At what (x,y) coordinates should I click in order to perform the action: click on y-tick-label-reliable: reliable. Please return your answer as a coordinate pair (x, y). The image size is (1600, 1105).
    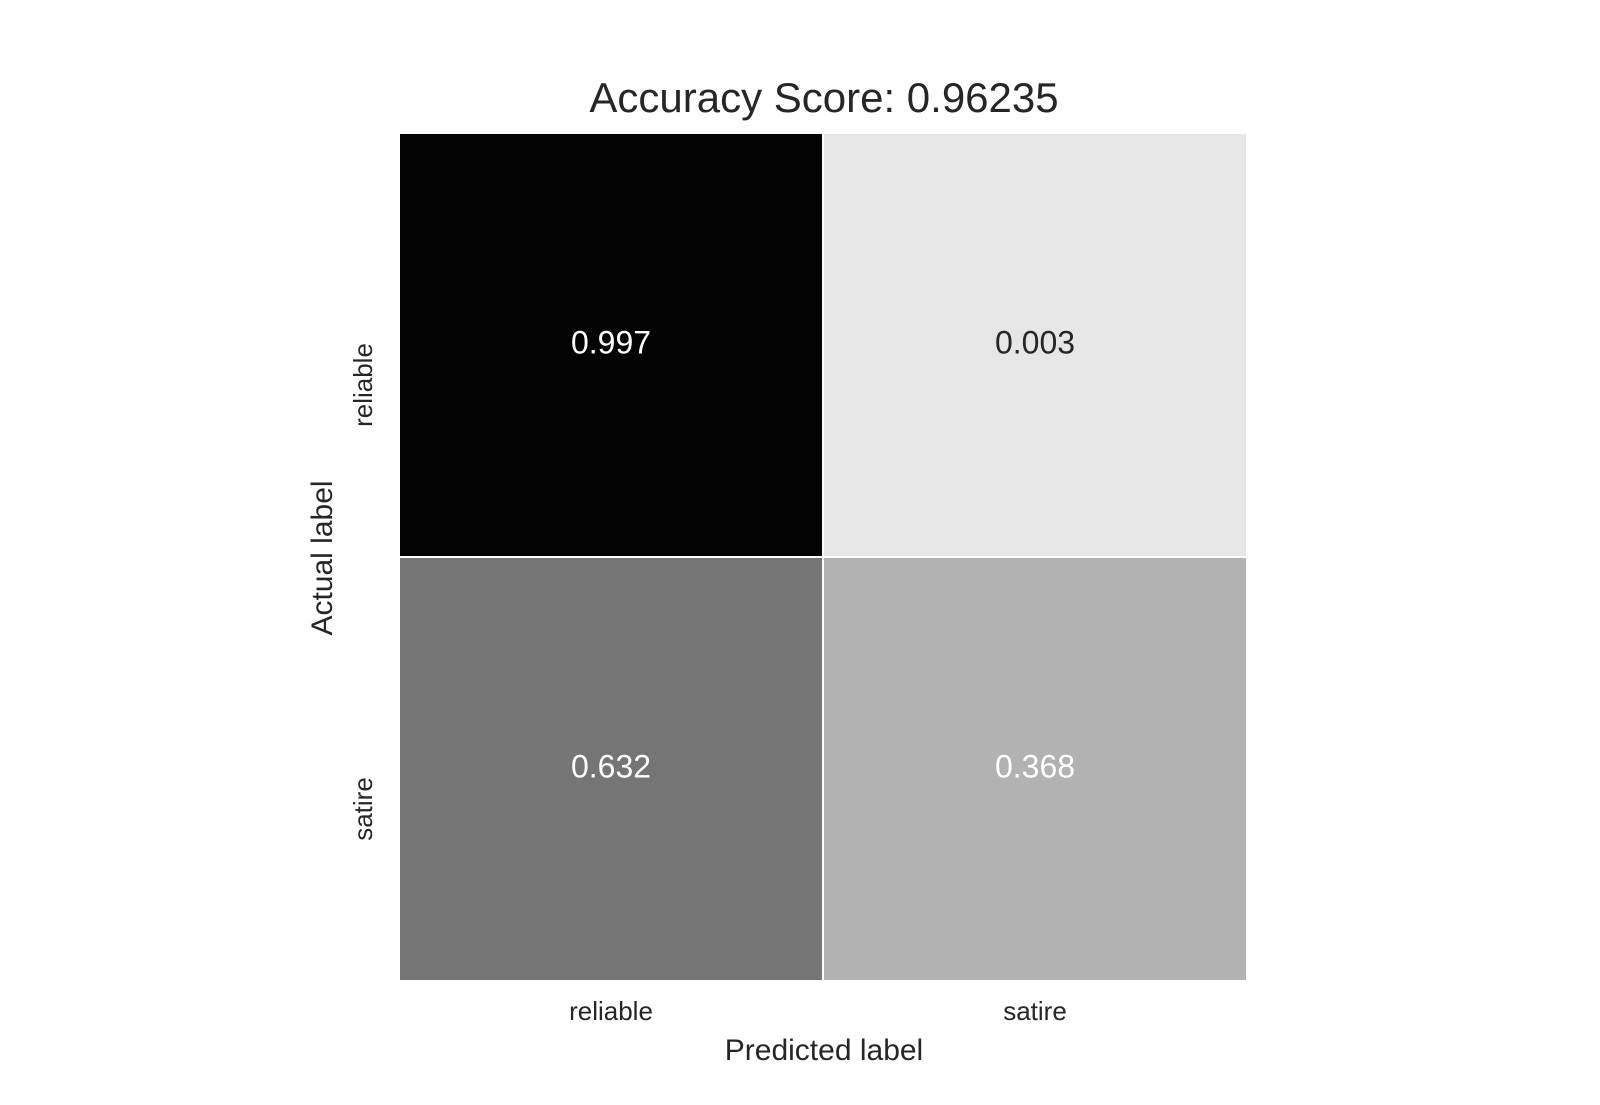
    Looking at the image, I should click on (363, 385).